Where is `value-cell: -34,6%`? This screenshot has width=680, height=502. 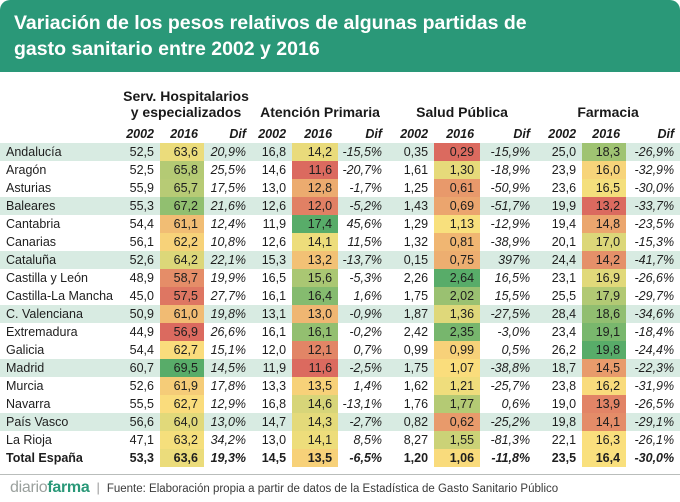
value-cell: -34,6% is located at coordinates (654, 314).